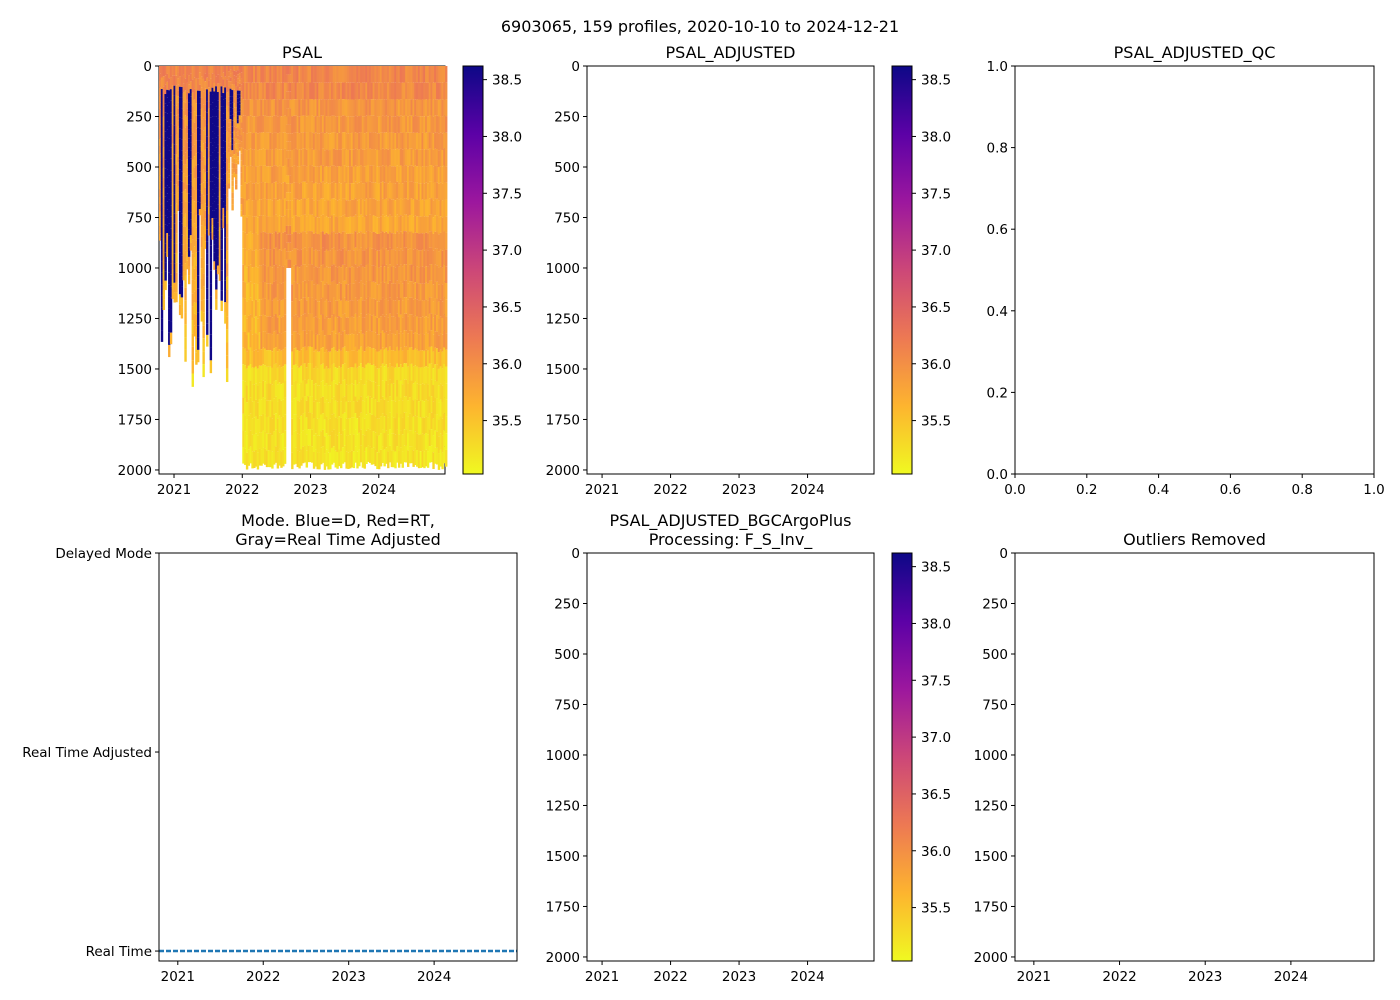  Describe the element at coordinates (936, 568) in the screenshot. I see `psal_bgcargoplus-colorbar-tick-label: 38.5` at that location.